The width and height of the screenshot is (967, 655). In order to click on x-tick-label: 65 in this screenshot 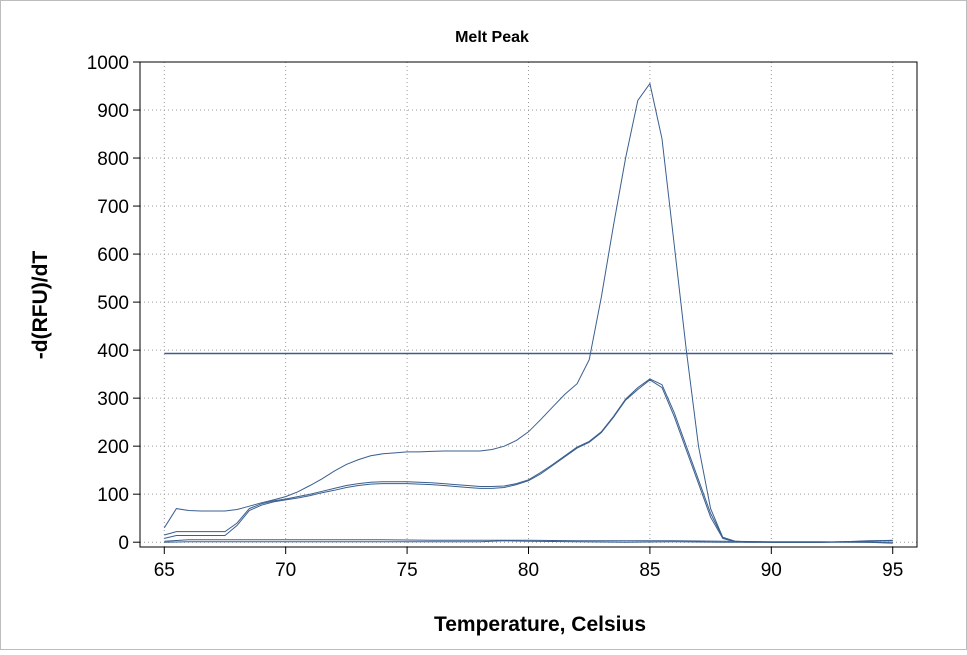, I will do `click(164, 570)`.